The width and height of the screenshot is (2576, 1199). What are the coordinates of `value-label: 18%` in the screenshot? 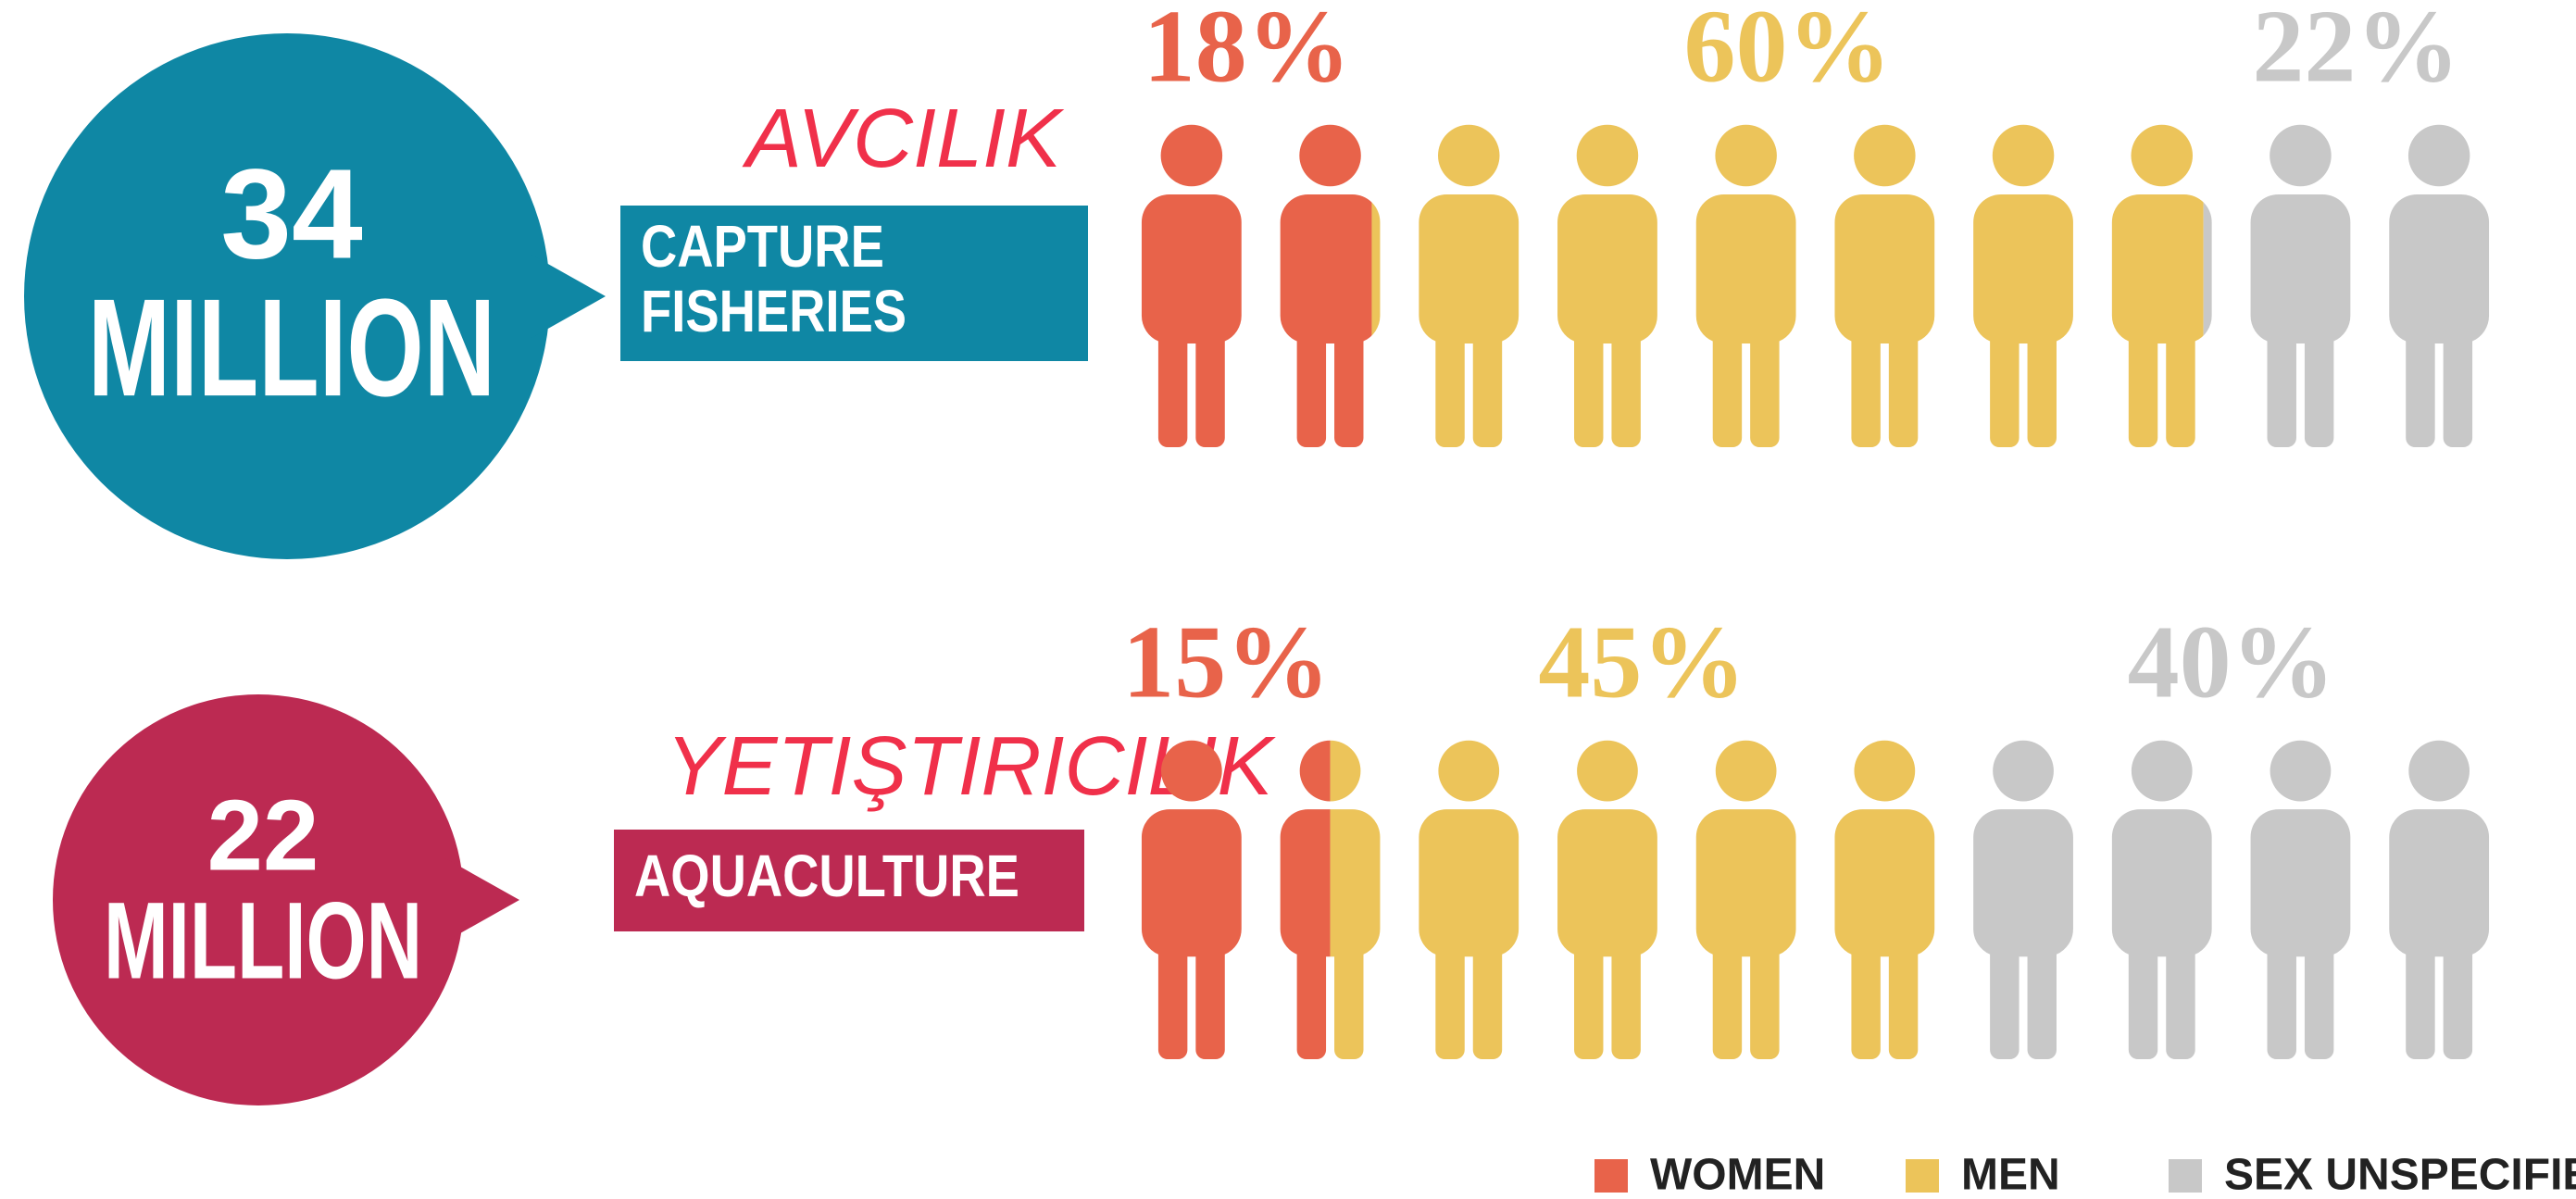 It's located at (1247, 52).